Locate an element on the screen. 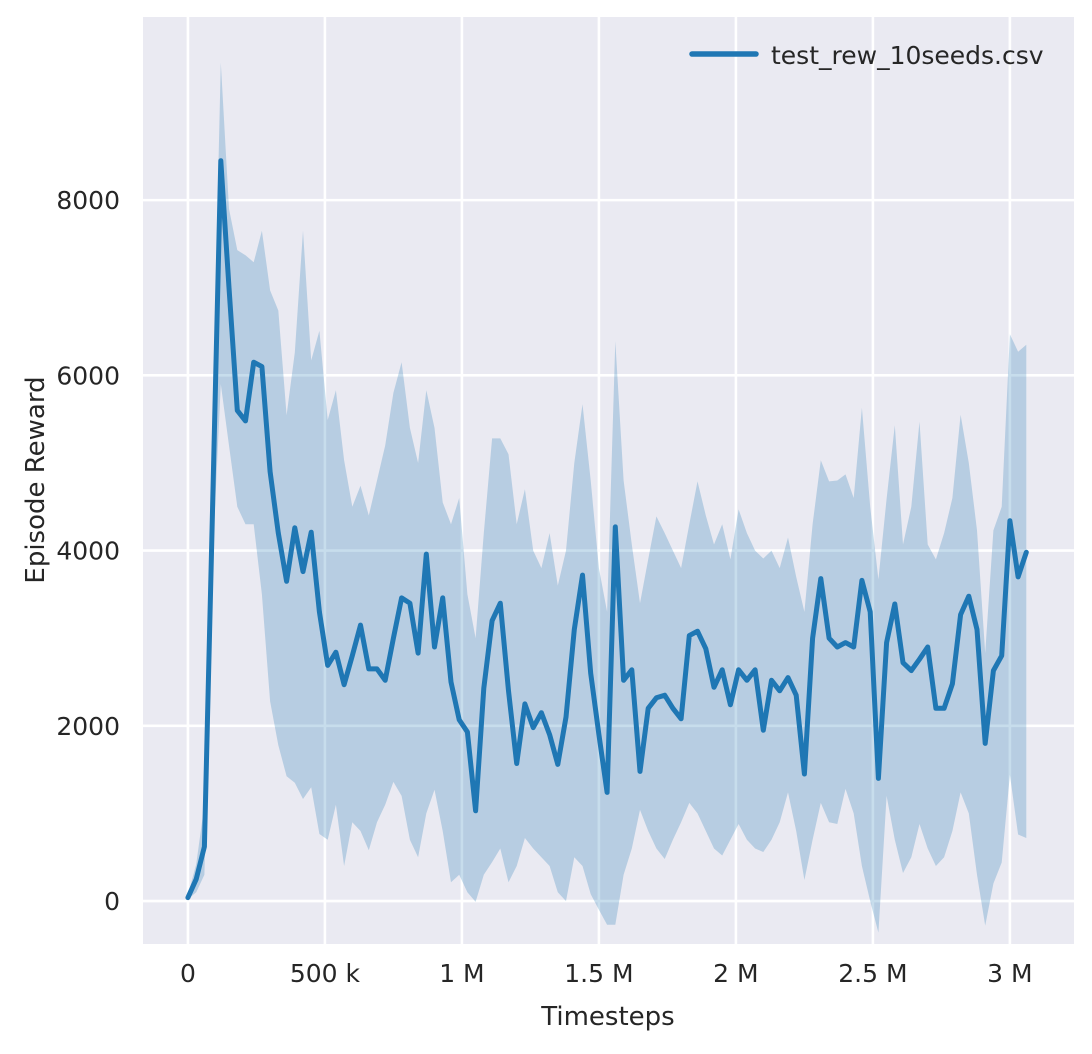 This screenshot has width=1092, height=1054. x-tick-label: 500 k is located at coordinates (325, 973).